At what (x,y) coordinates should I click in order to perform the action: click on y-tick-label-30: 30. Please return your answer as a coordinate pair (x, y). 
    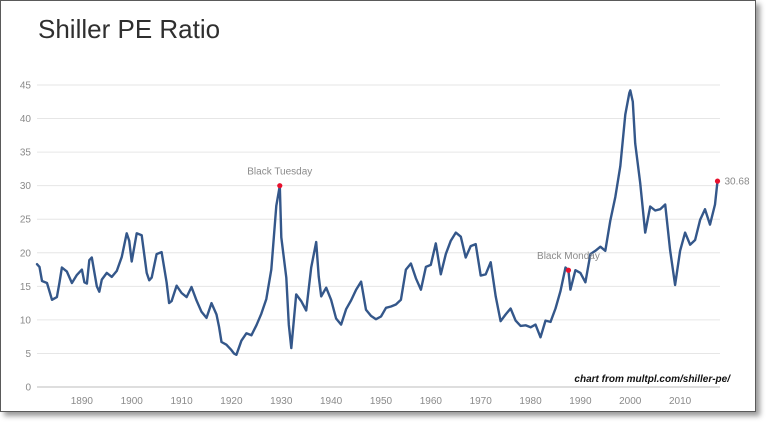
    Looking at the image, I should click on (26, 186).